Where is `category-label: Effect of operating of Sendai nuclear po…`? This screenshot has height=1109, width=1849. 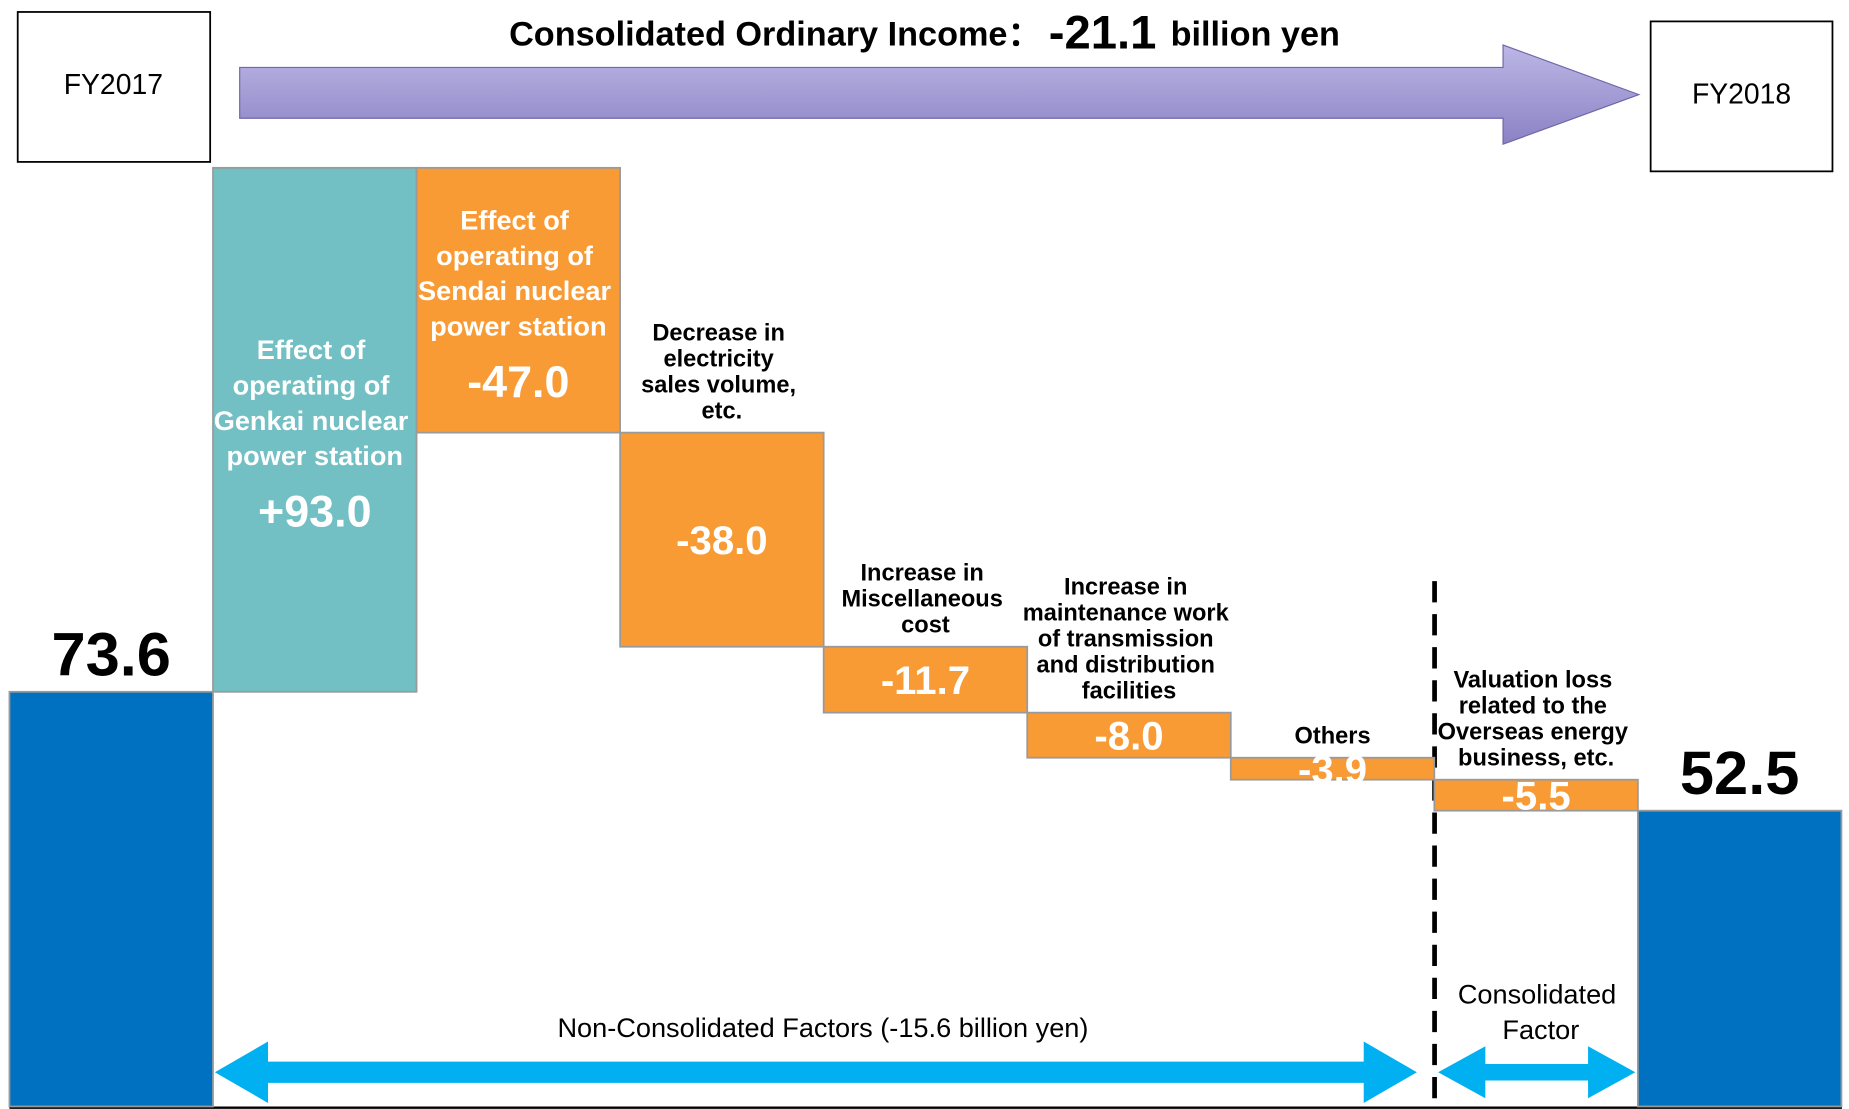
category-label: Effect of operating of Sendai nuclear po… is located at coordinates (518, 272).